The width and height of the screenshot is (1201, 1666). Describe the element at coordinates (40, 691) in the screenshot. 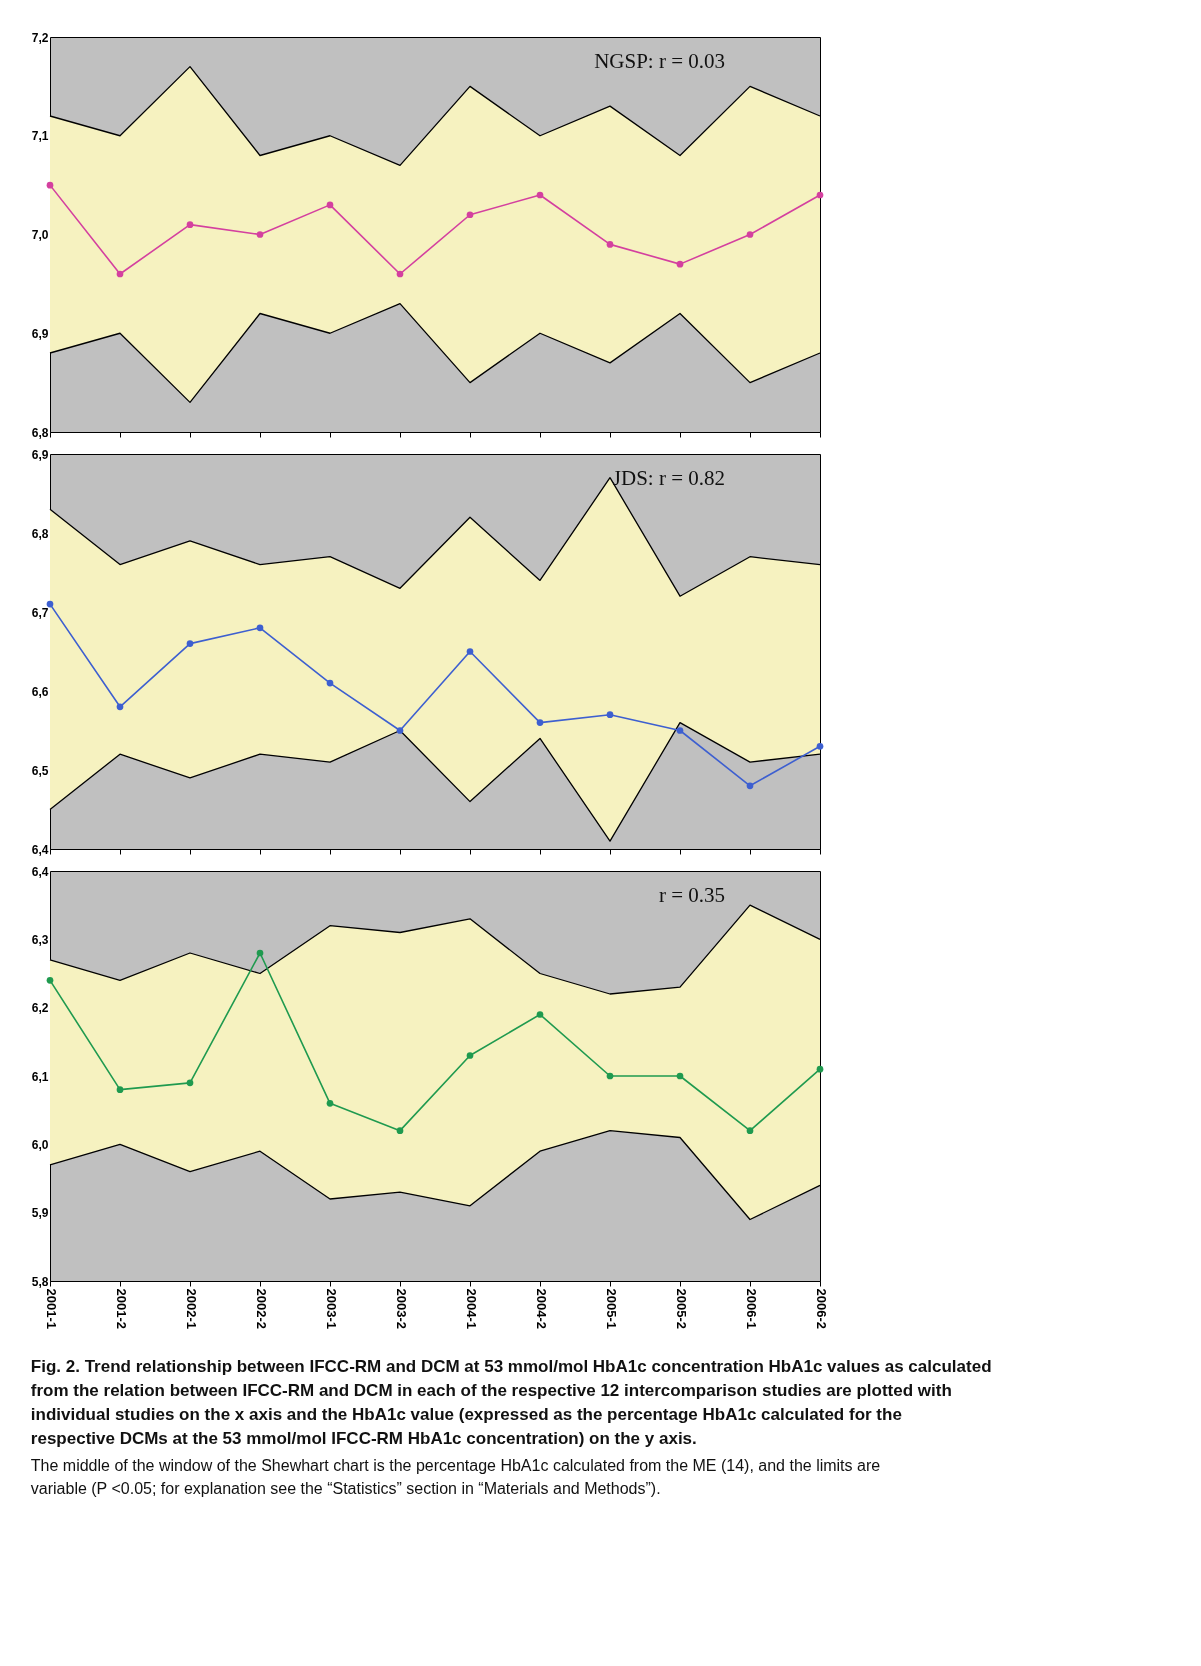

I see `y-tick-label: 6,6` at that location.